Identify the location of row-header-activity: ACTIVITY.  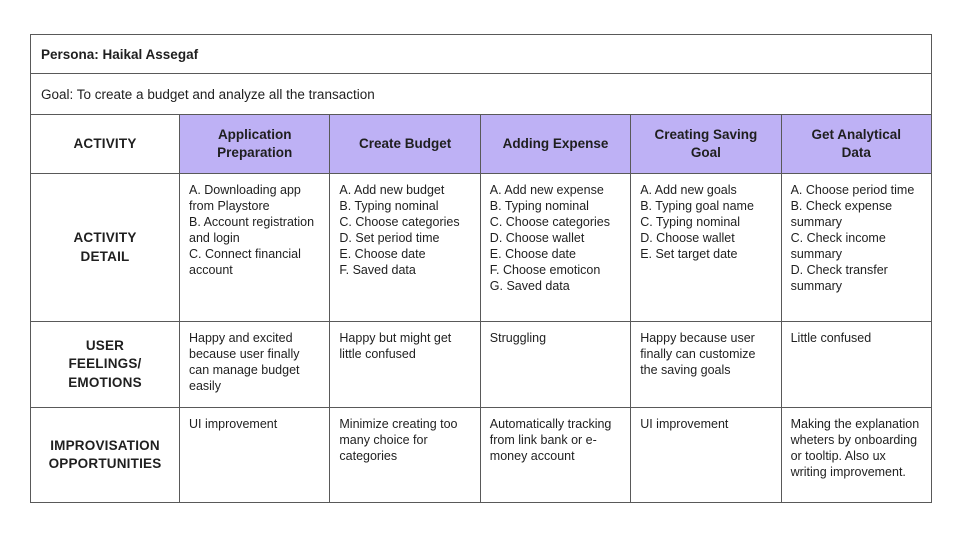
(105, 143).